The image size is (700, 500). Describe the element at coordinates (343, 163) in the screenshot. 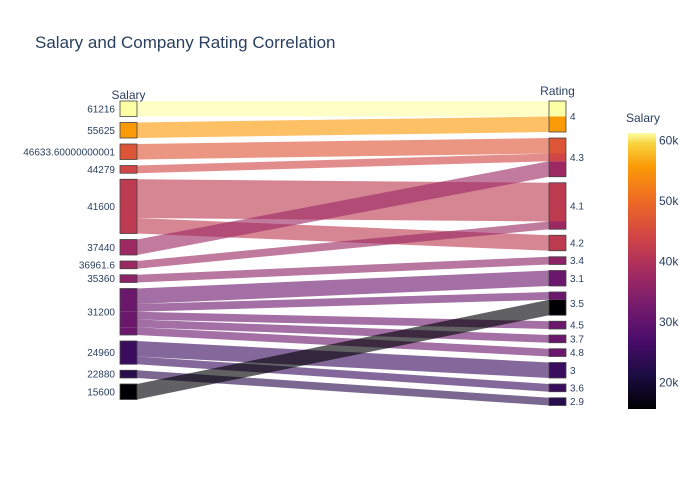

I see `ribbon-44279-to-4.3` at that location.